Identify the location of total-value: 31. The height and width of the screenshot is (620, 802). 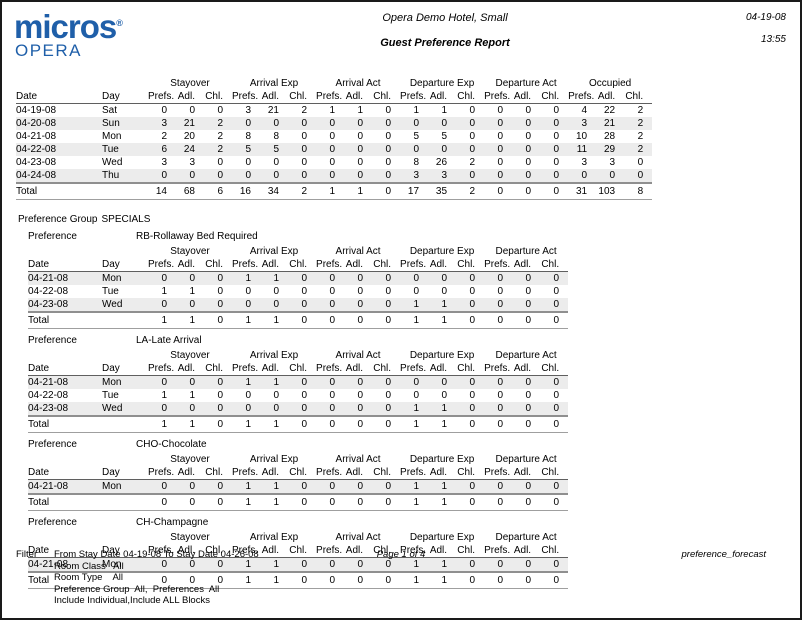
(582, 191).